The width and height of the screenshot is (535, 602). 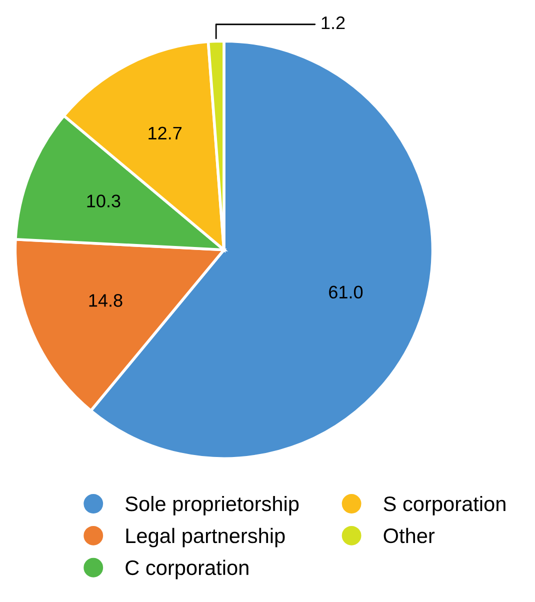 I want to click on legend-label: Other, so click(x=409, y=536).